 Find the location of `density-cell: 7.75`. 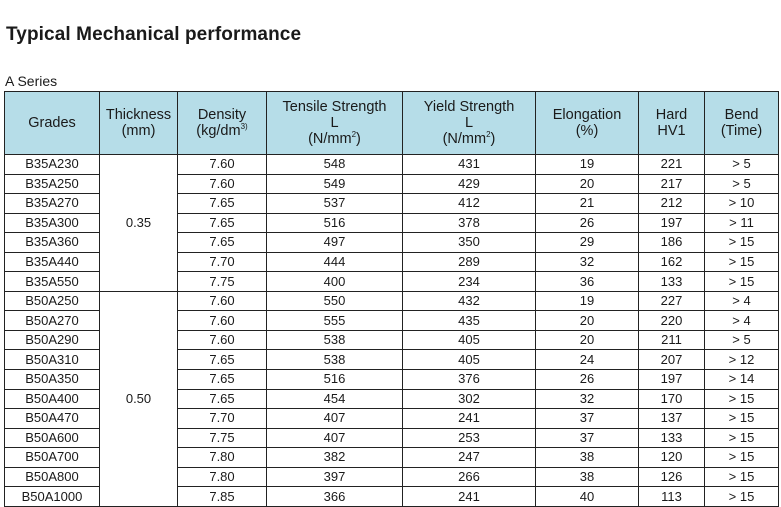

density-cell: 7.75 is located at coordinates (222, 281).